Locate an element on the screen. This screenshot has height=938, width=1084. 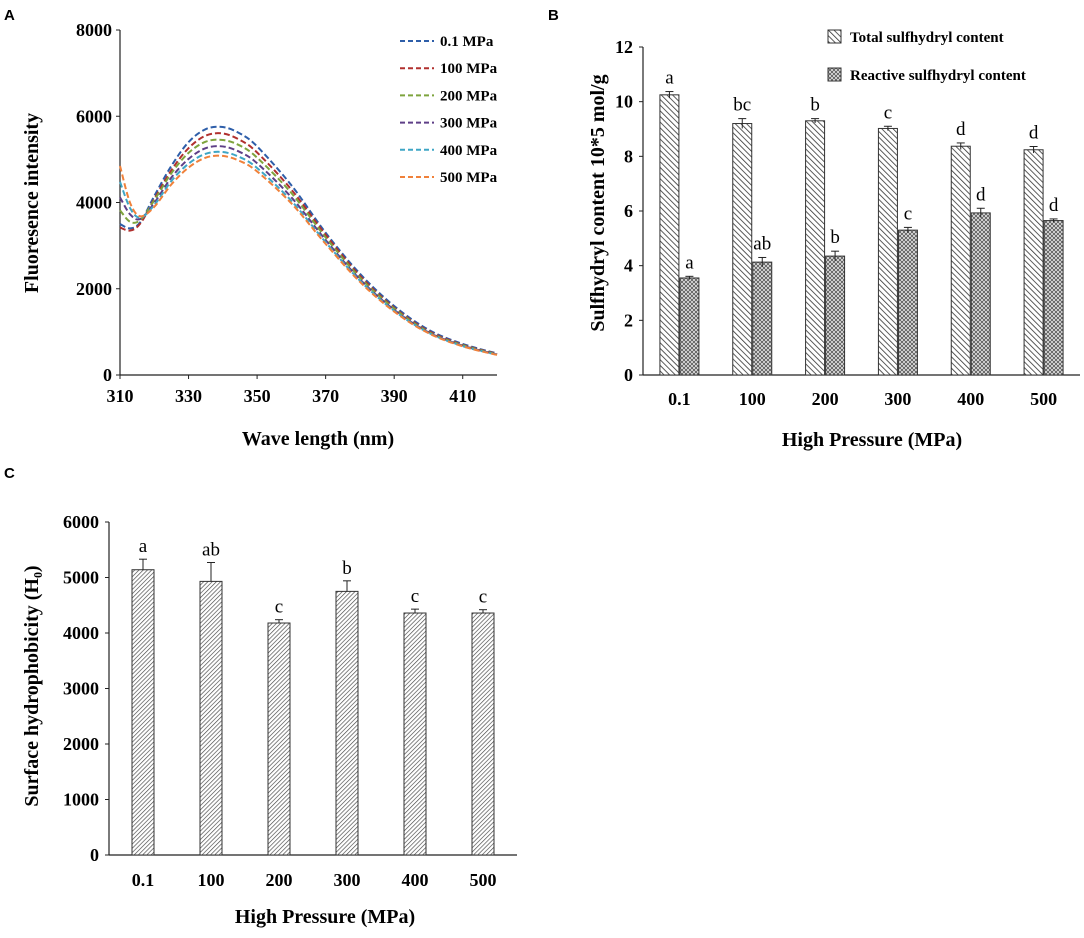
panel-b-x-tick-label: 300 is located at coordinates (897, 399).